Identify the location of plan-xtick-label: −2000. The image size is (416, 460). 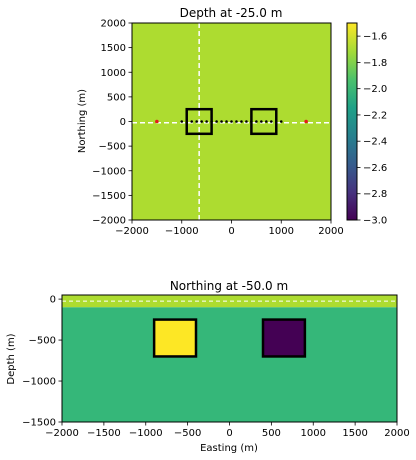
(132, 231).